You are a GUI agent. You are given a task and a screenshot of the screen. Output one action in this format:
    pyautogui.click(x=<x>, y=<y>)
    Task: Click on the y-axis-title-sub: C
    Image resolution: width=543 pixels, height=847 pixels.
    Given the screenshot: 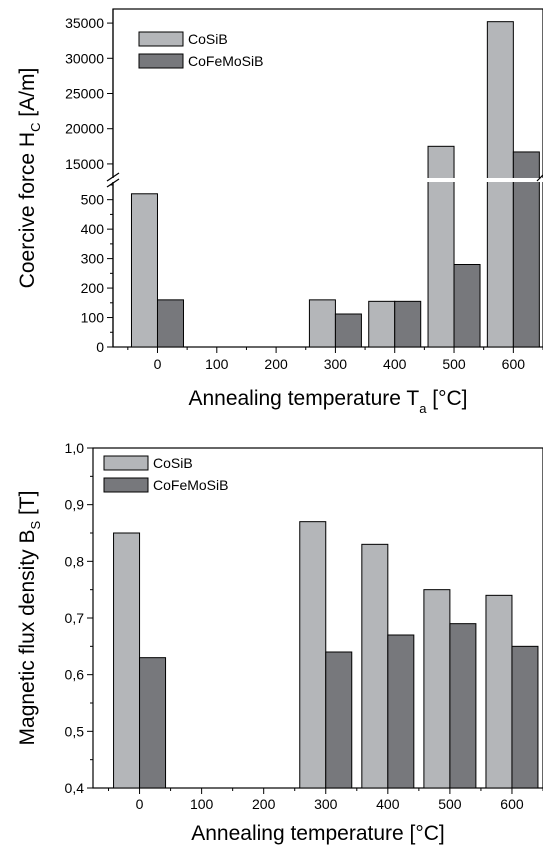 What is the action you would take?
    pyautogui.click(x=35, y=127)
    